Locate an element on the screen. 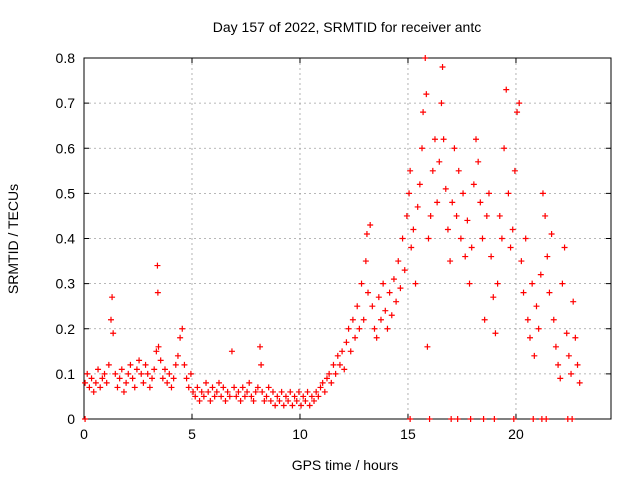 Image resolution: width=640 pixels, height=480 pixels. y-tick-label: 0.1 is located at coordinates (66, 374).